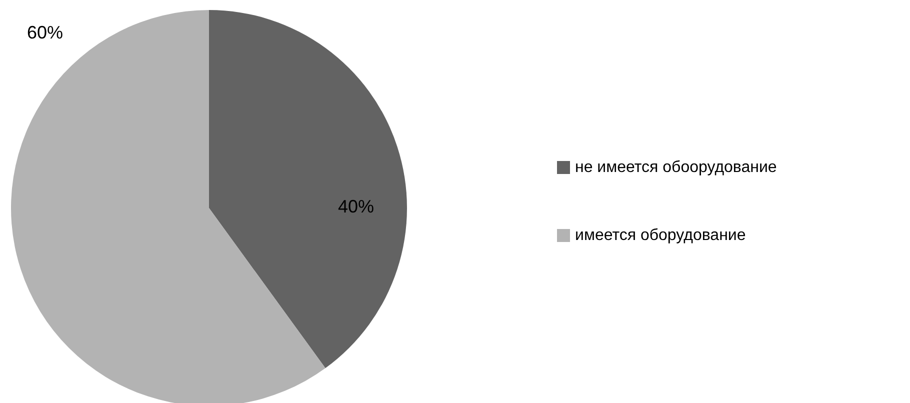  What do you see at coordinates (676, 167) in the screenshot?
I see `legend-label: не имеется обоорудование` at bounding box center [676, 167].